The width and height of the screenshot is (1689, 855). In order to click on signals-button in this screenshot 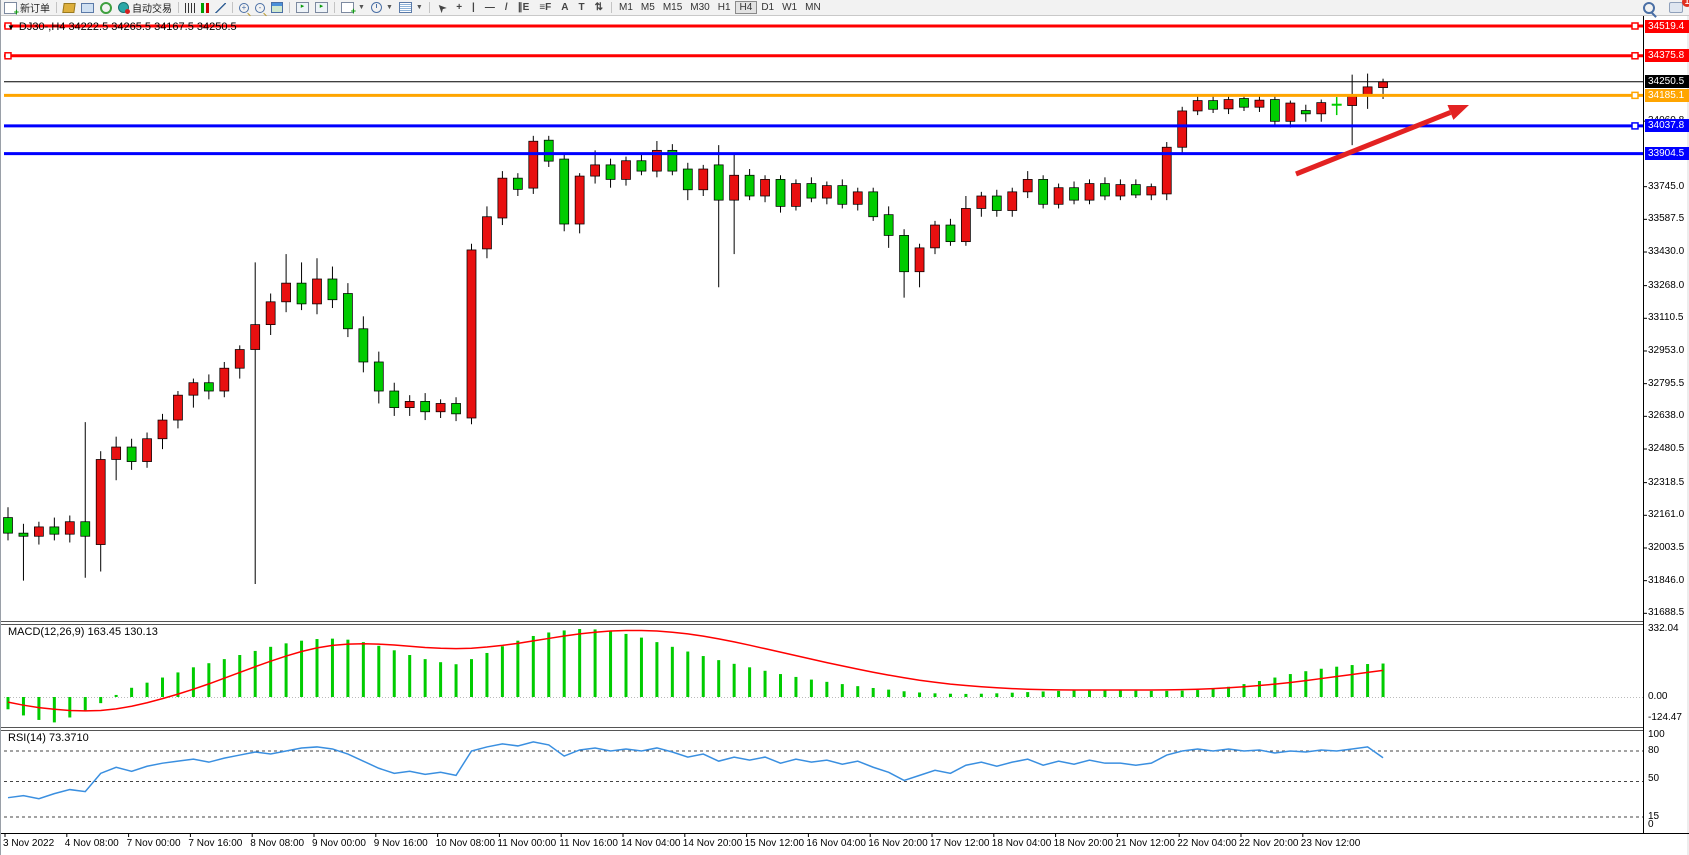, I will do `click(106, 7)`.